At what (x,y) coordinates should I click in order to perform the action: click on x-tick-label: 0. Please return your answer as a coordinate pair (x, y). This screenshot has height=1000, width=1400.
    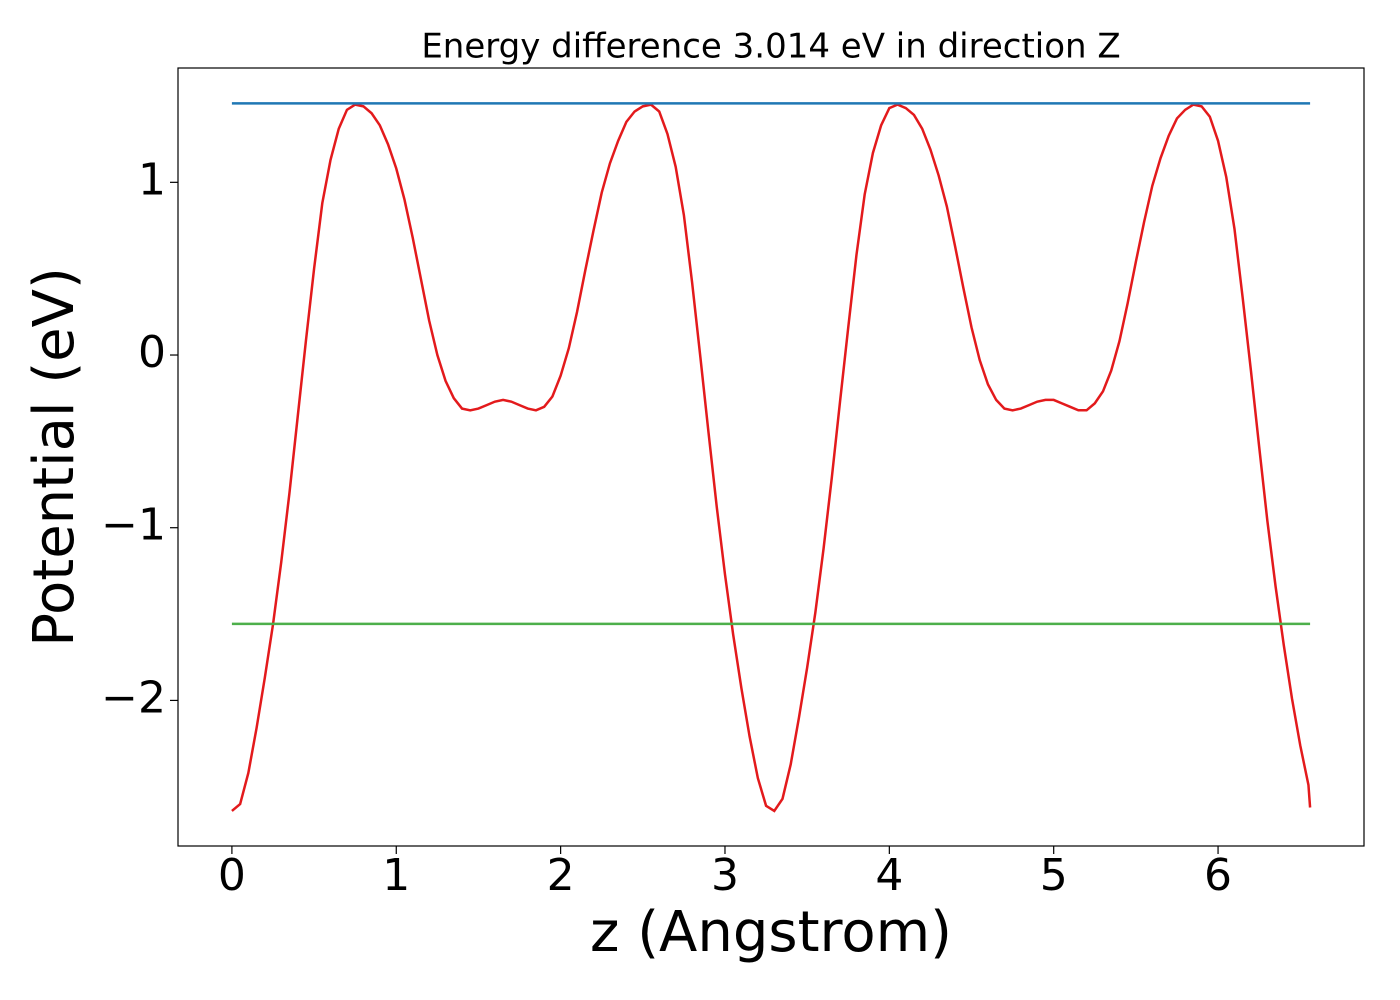
    Looking at the image, I should click on (232, 875).